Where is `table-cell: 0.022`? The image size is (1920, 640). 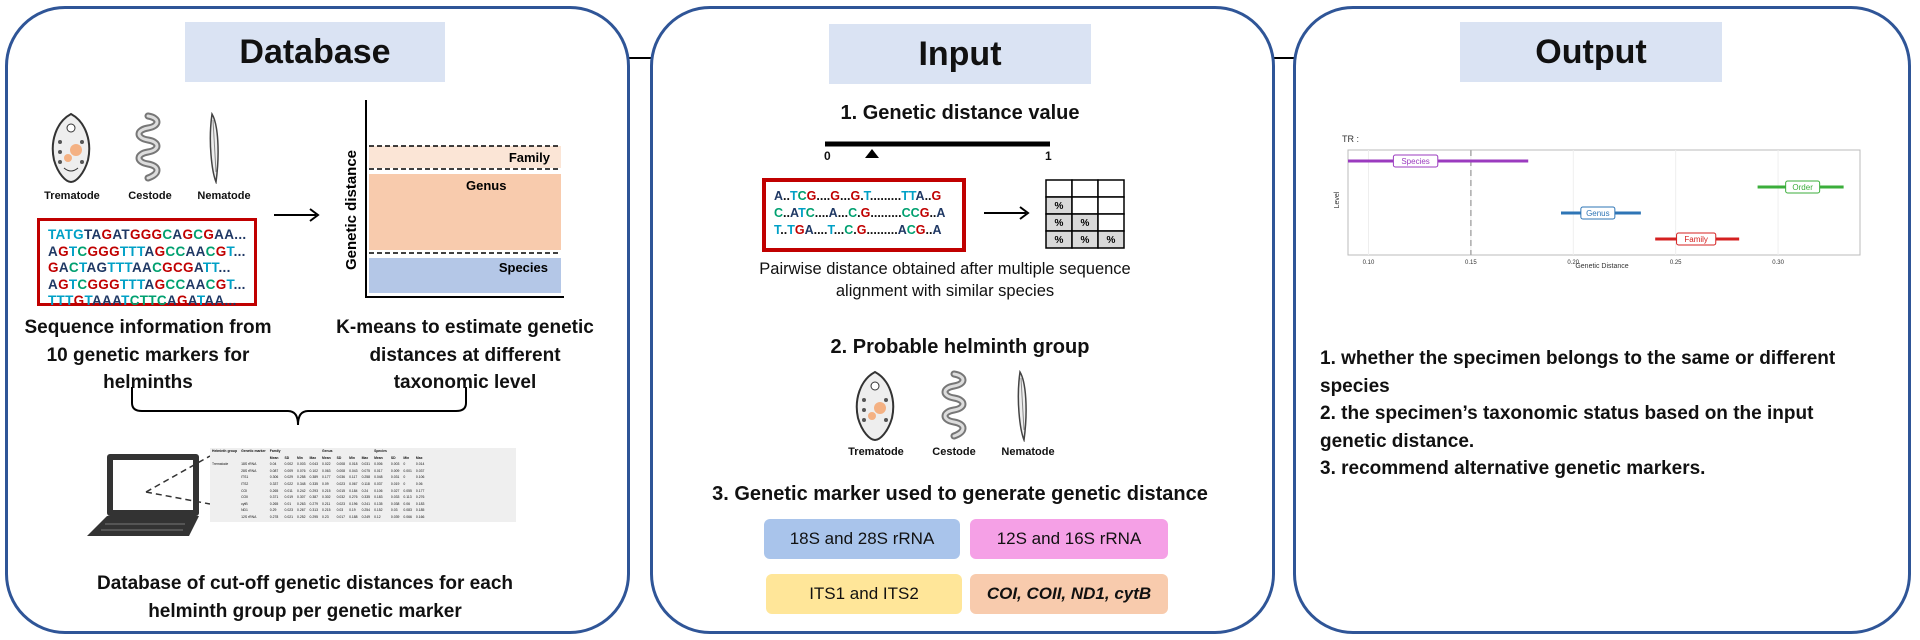
table-cell: 0.022 is located at coordinates (341, 522).